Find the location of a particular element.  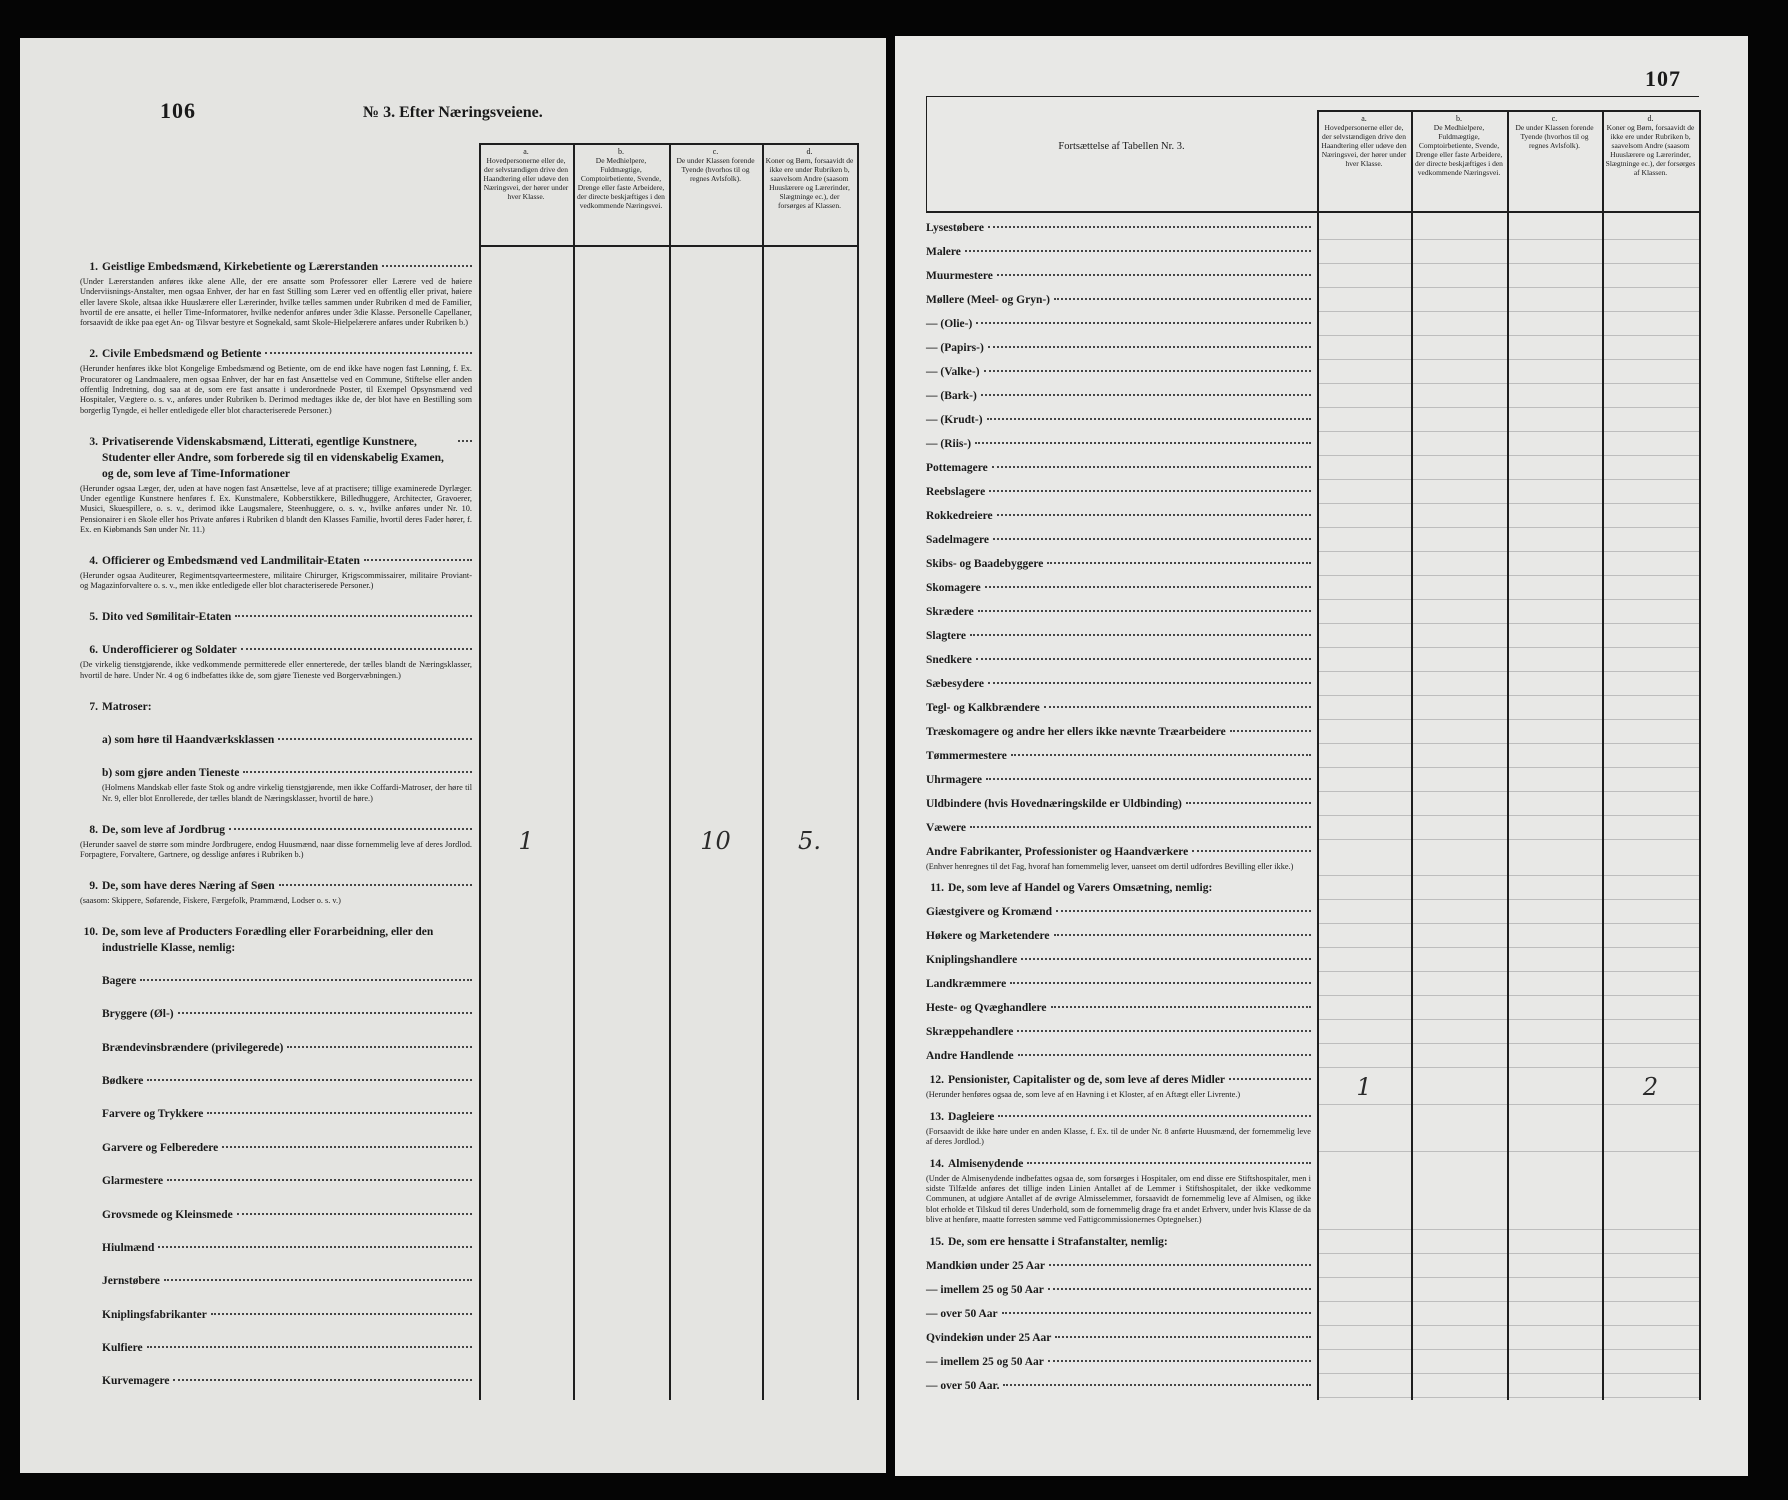

row-label: Reebslagere is located at coordinates (1118, 492).